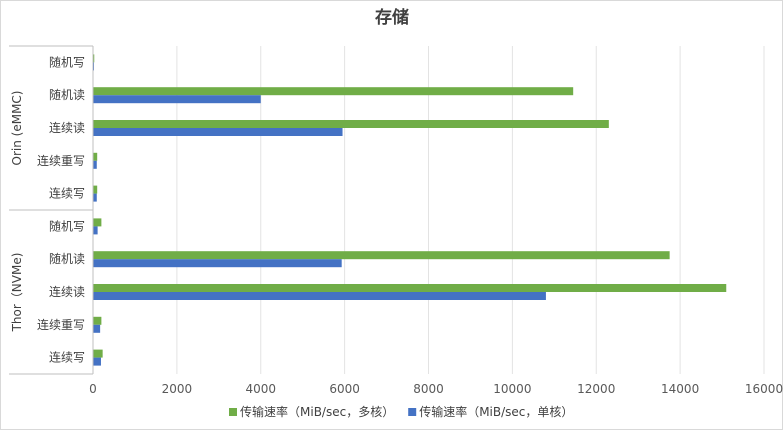 The image size is (783, 431). What do you see at coordinates (317, 411) in the screenshot?
I see `legend-label: 传输速率（MiB/sec，多核）` at bounding box center [317, 411].